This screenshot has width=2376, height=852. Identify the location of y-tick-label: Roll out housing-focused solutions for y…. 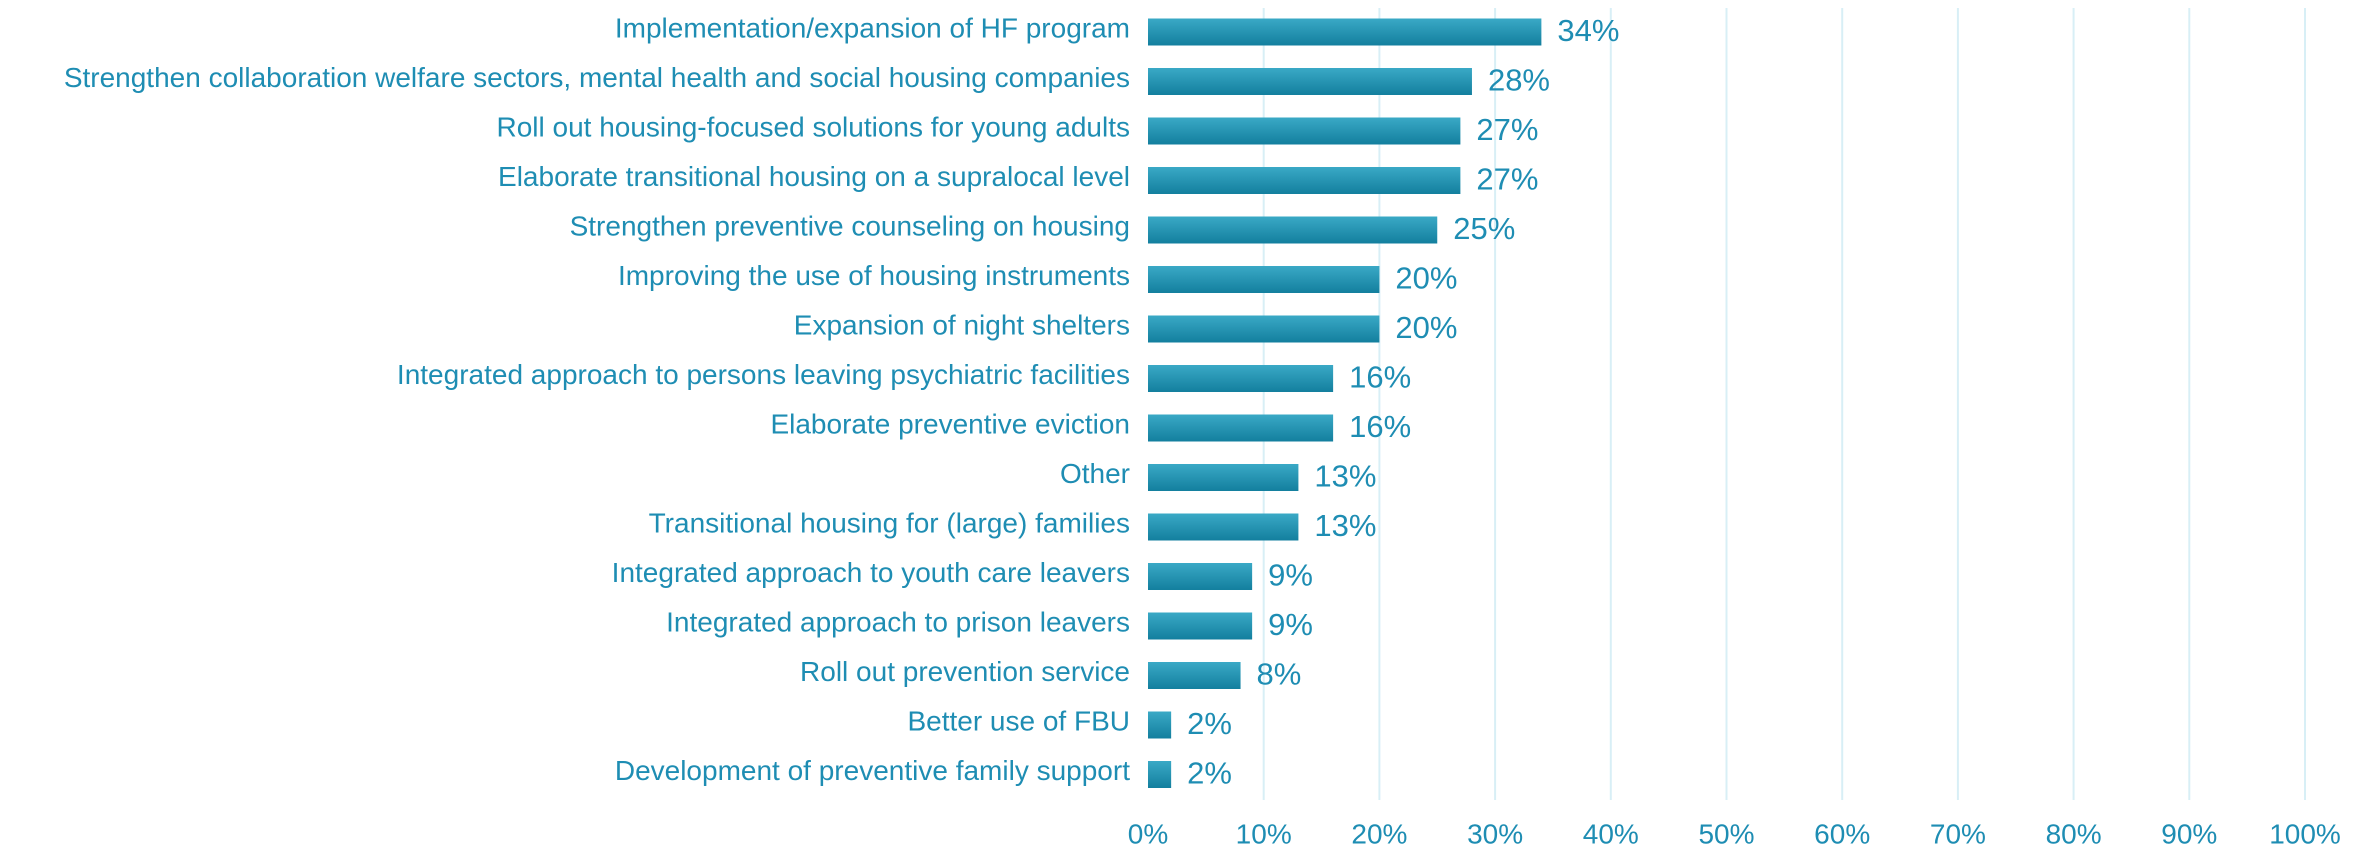
(814, 126).